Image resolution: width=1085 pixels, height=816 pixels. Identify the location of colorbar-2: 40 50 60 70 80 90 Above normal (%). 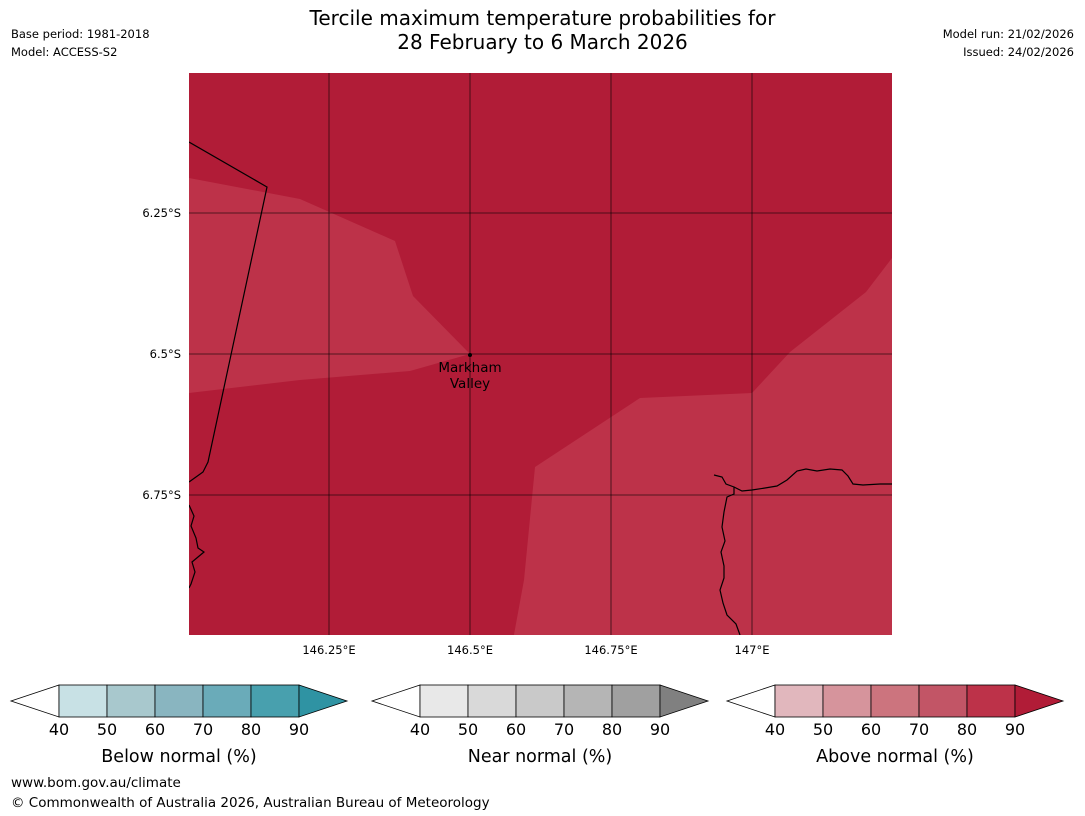
(895, 725).